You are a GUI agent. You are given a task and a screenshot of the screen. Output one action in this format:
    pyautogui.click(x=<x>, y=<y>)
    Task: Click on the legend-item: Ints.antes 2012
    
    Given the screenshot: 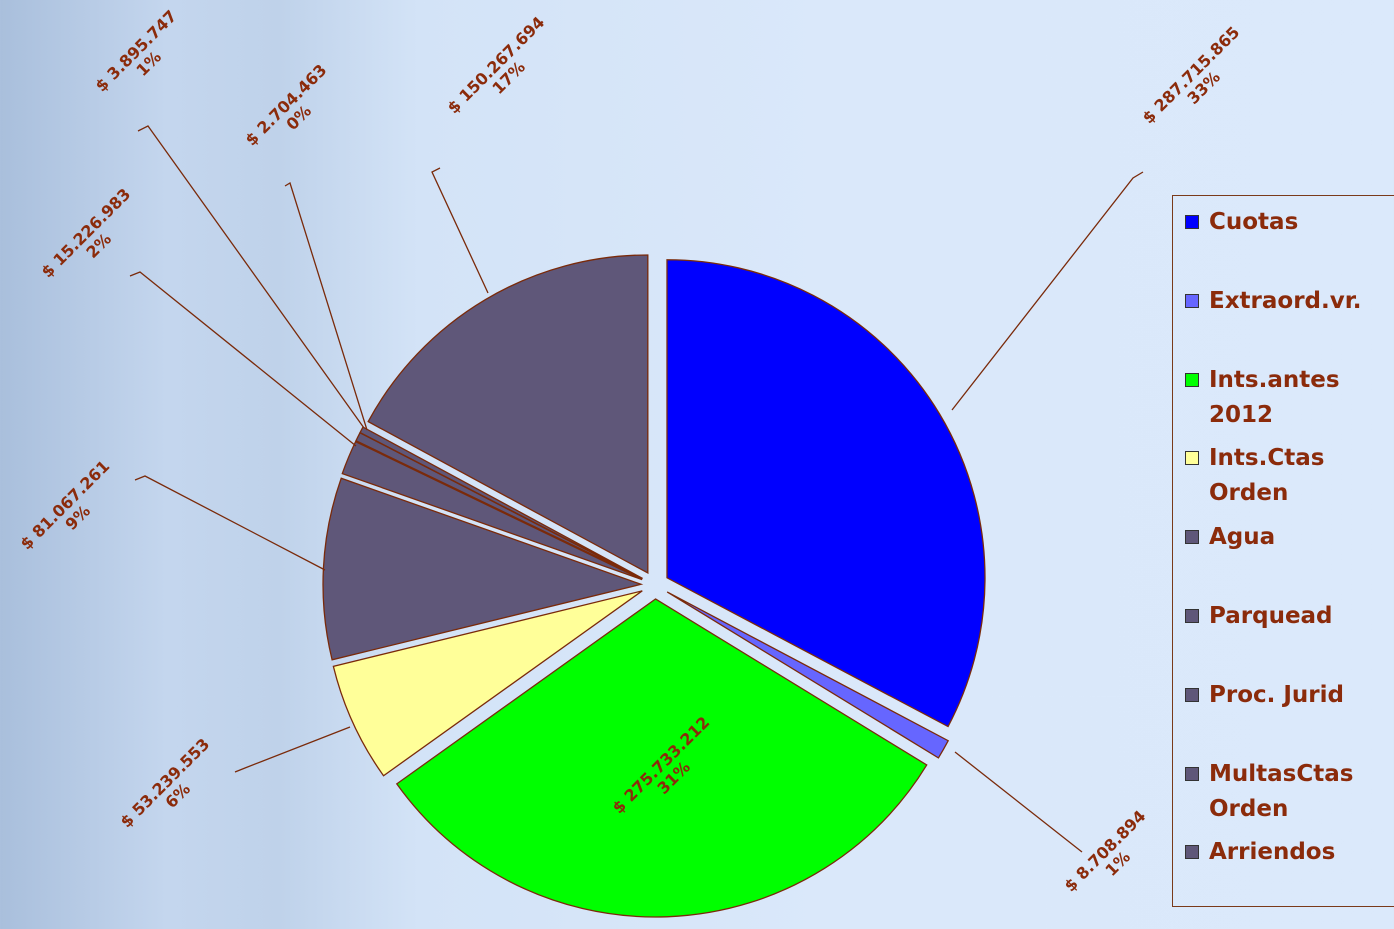 What is the action you would take?
    pyautogui.click(x=1287, y=398)
    